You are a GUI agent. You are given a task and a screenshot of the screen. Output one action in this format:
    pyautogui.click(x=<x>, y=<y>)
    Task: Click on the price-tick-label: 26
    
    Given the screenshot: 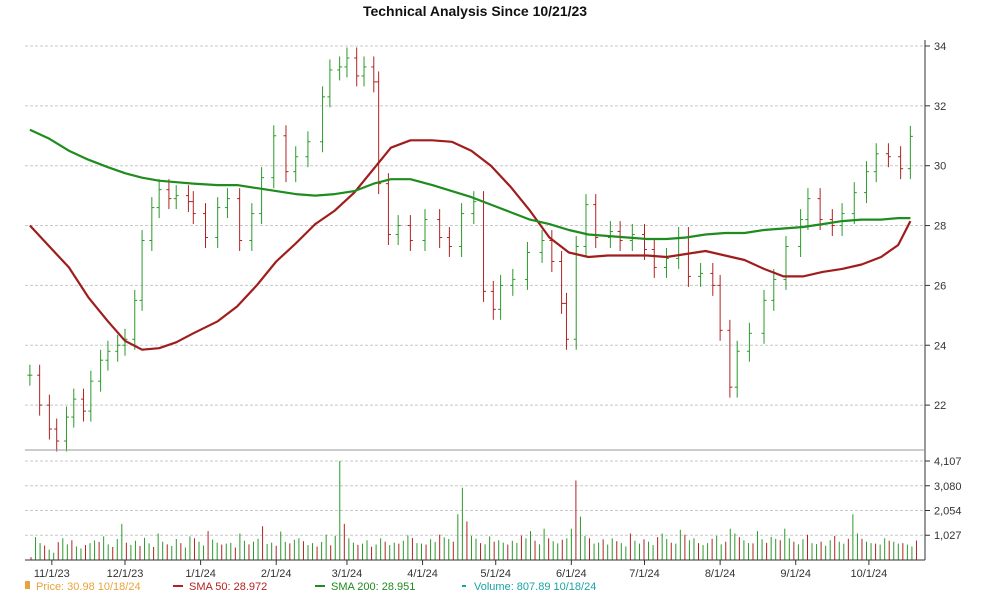 What is the action you would take?
    pyautogui.click(x=940, y=286)
    